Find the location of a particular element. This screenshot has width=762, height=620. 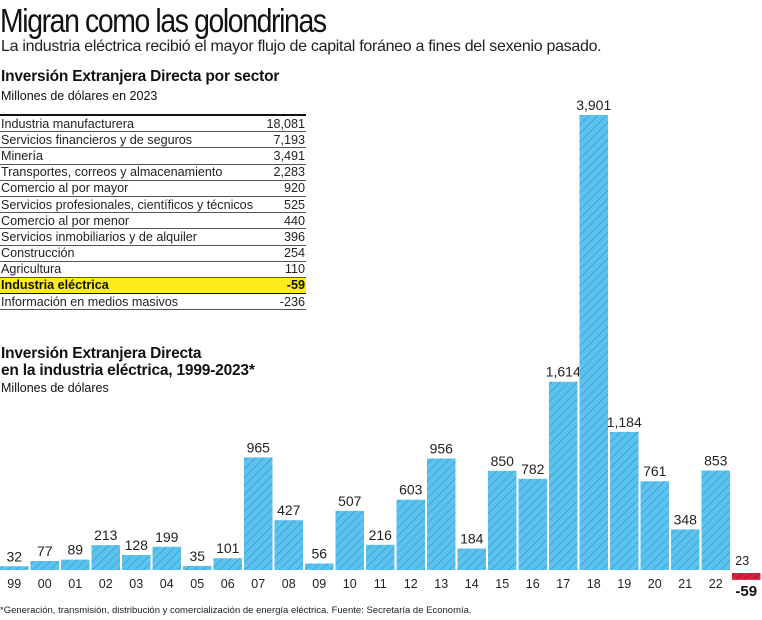

category-label: 07 is located at coordinates (258, 584).